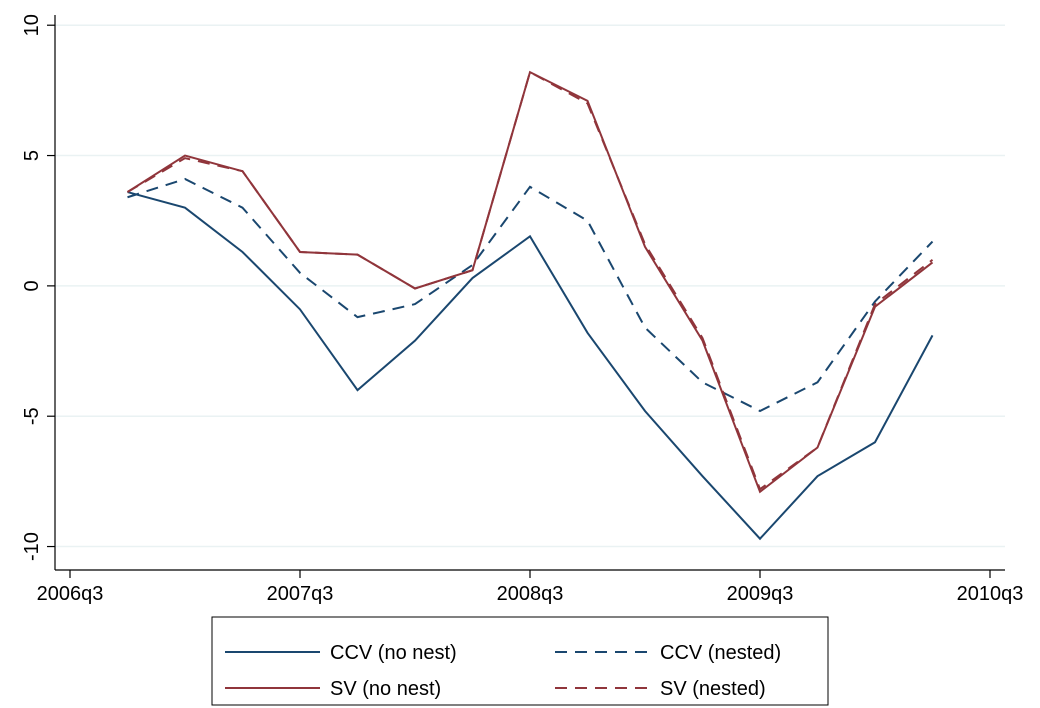 The height and width of the screenshot is (708, 1040). I want to click on x-tick-label: 2009q3, so click(760, 594).